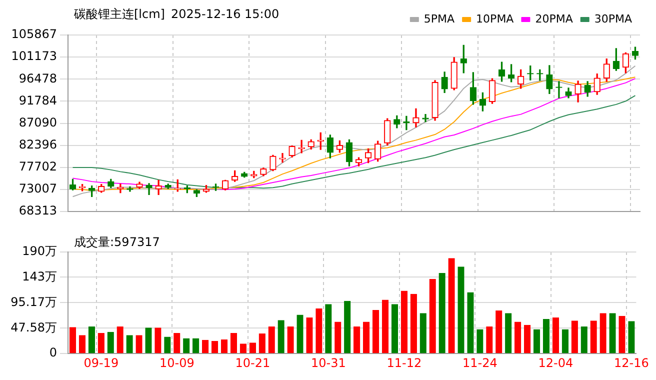  I want to click on y-tick-label: 143万, so click(39, 276).